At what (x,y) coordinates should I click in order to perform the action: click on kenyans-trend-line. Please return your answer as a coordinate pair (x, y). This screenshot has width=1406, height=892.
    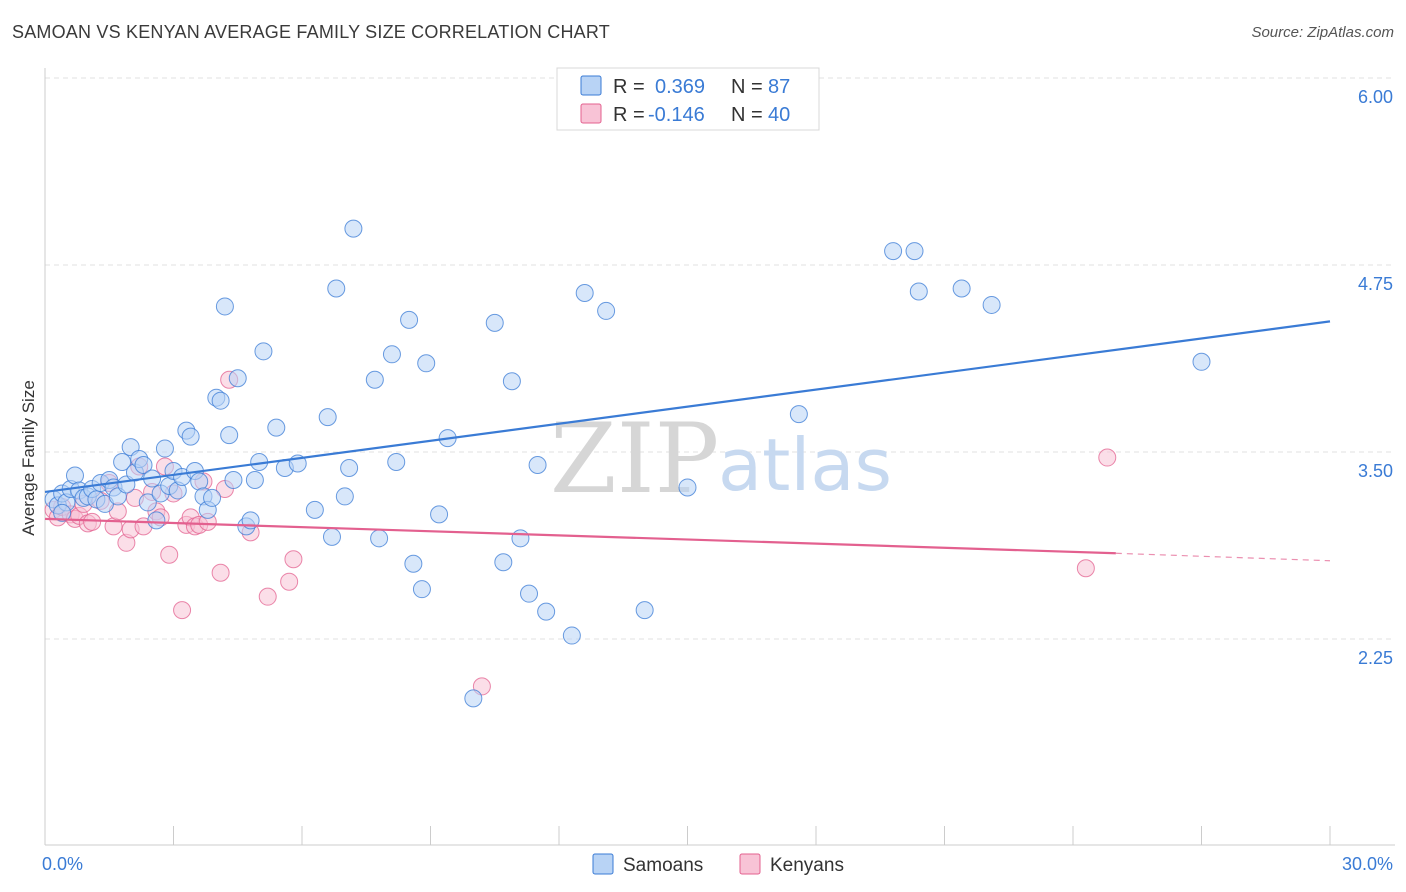
    Looking at the image, I should click on (580, 536).